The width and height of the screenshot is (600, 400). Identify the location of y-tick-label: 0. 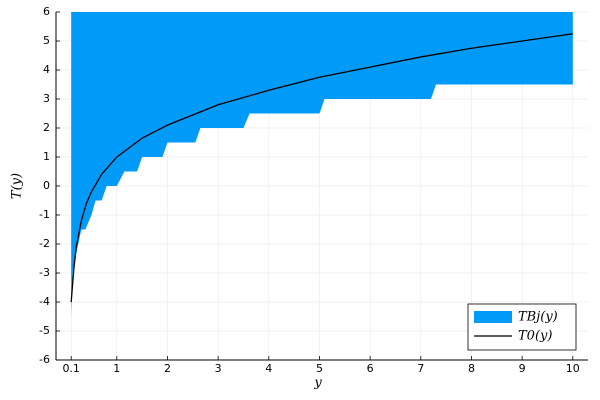
(46, 185).